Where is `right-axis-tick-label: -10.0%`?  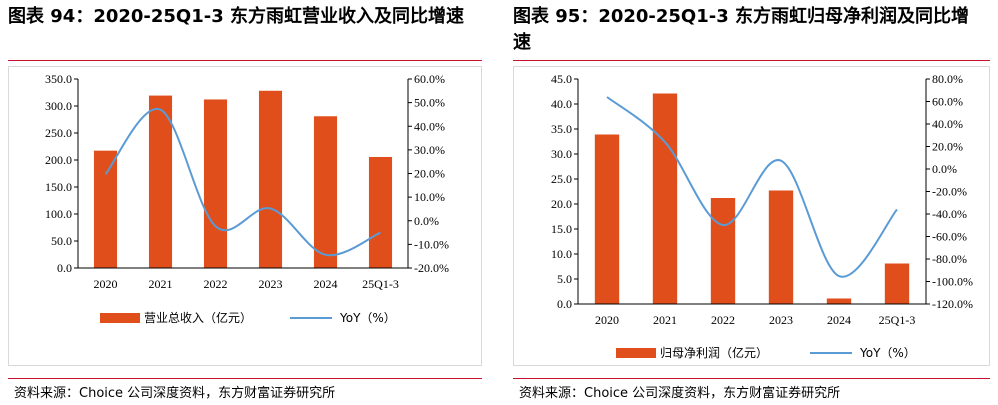 right-axis-tick-label: -10.0% is located at coordinates (431, 244).